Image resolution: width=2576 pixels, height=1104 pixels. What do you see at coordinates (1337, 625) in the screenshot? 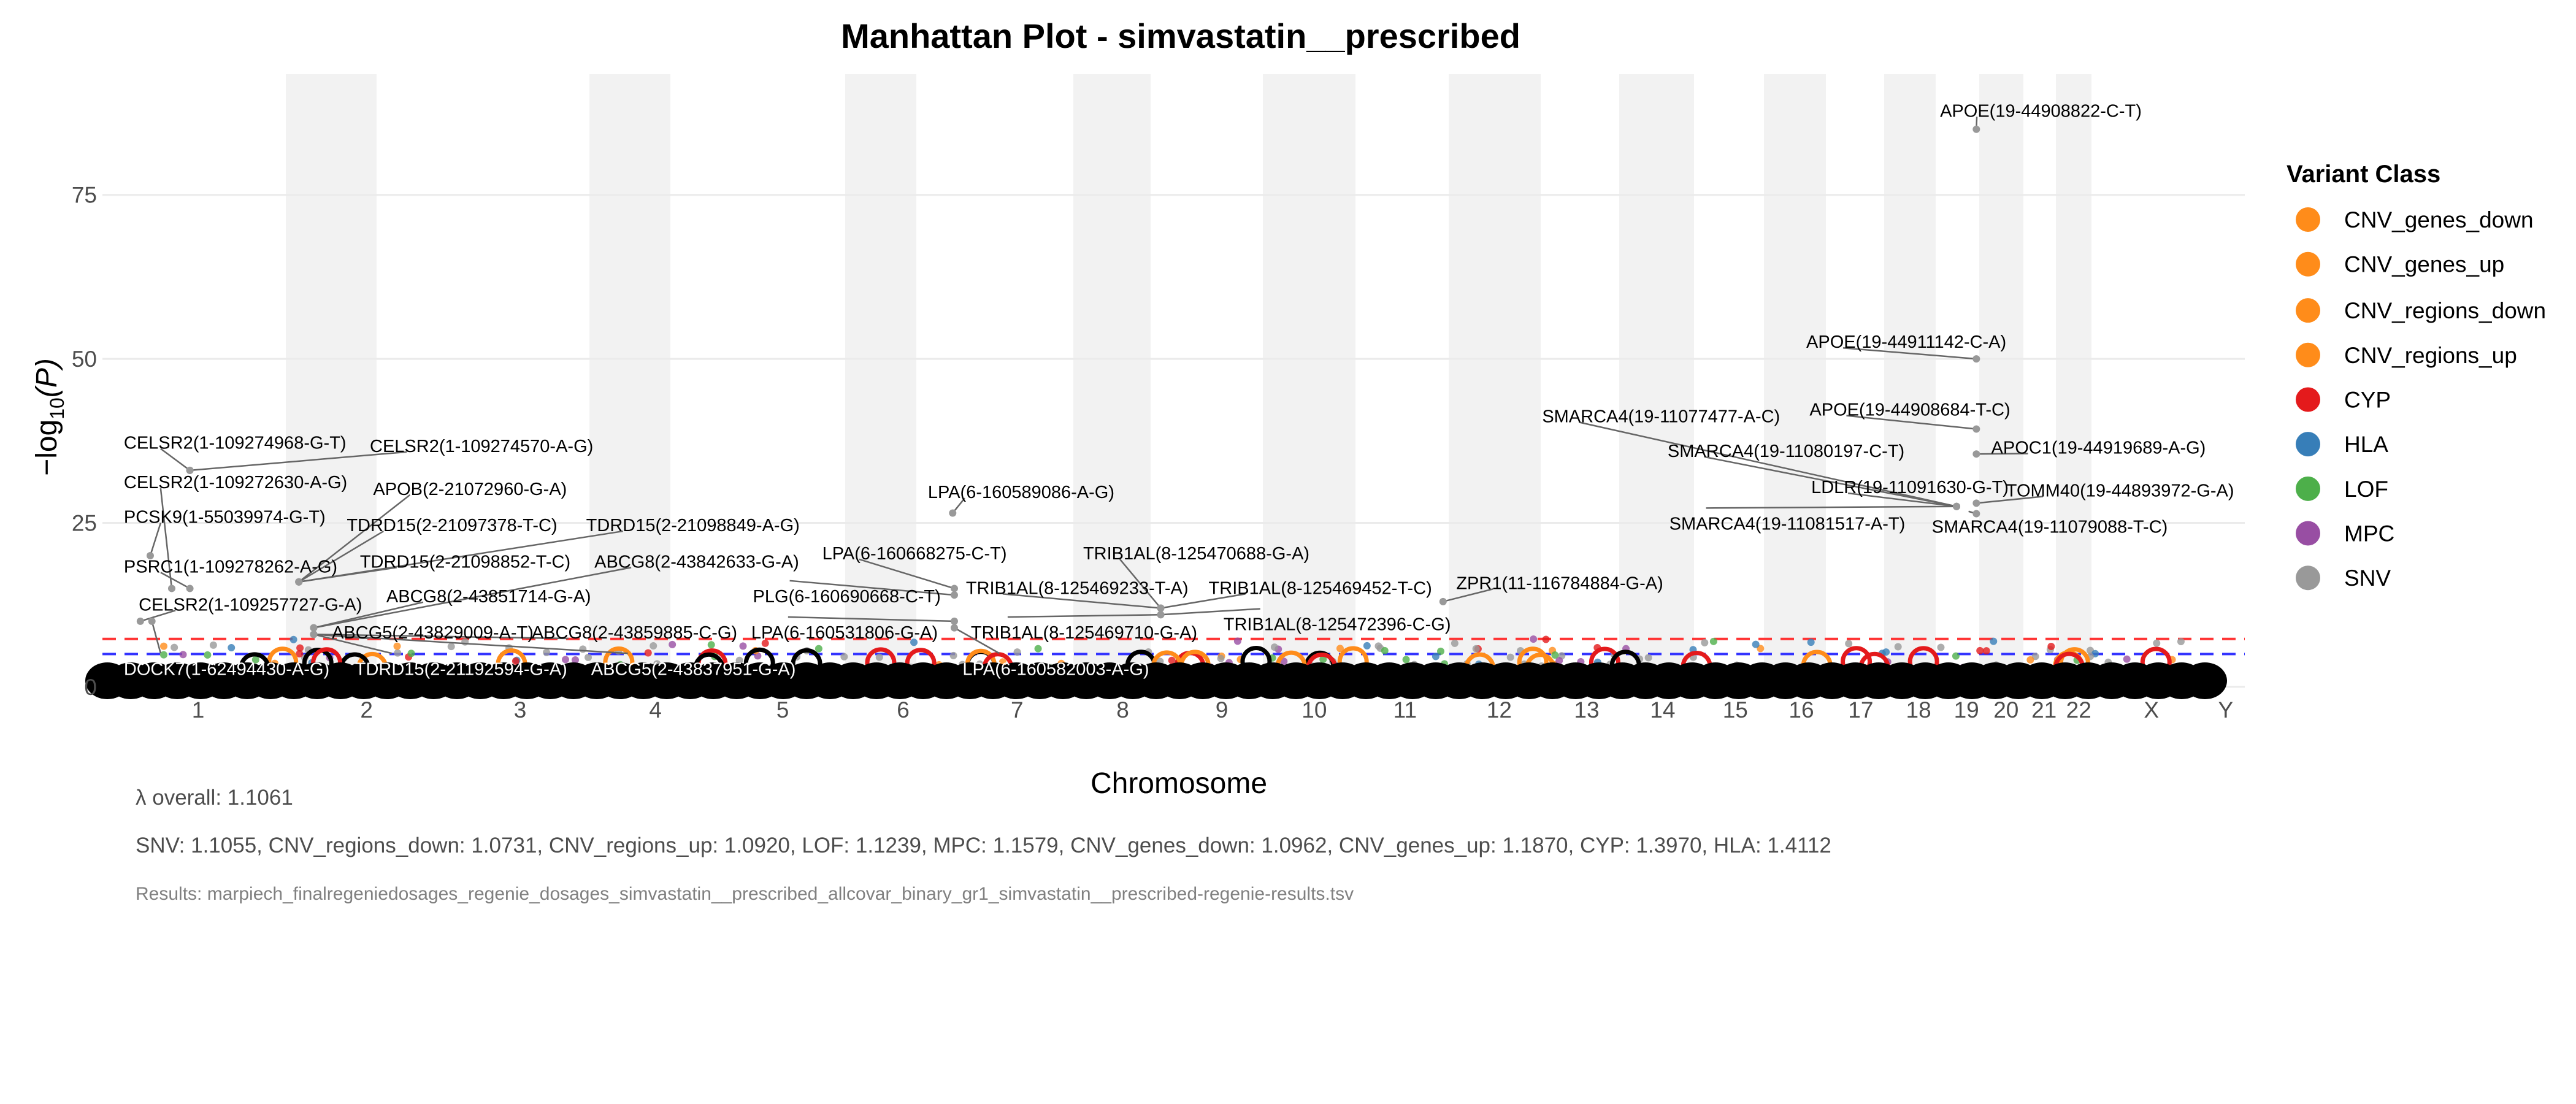
I see `annotation-label: TRIB1AL(8-125472396-C-G)` at bounding box center [1337, 625].